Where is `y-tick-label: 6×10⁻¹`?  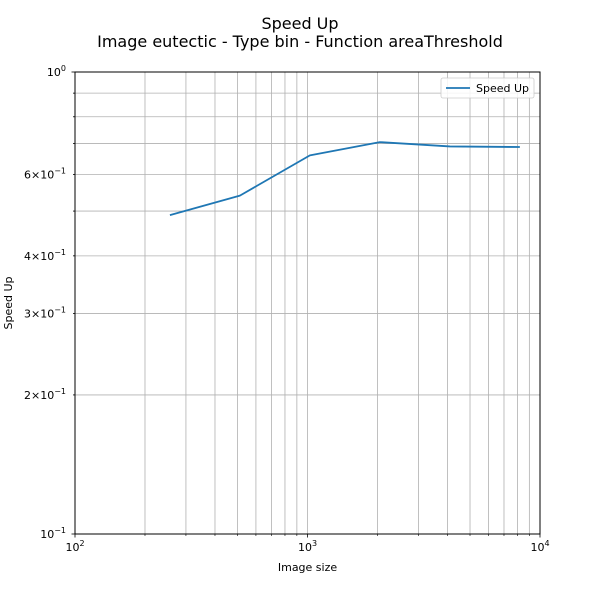
y-tick-label: 6×10⁻¹ is located at coordinates (45, 173).